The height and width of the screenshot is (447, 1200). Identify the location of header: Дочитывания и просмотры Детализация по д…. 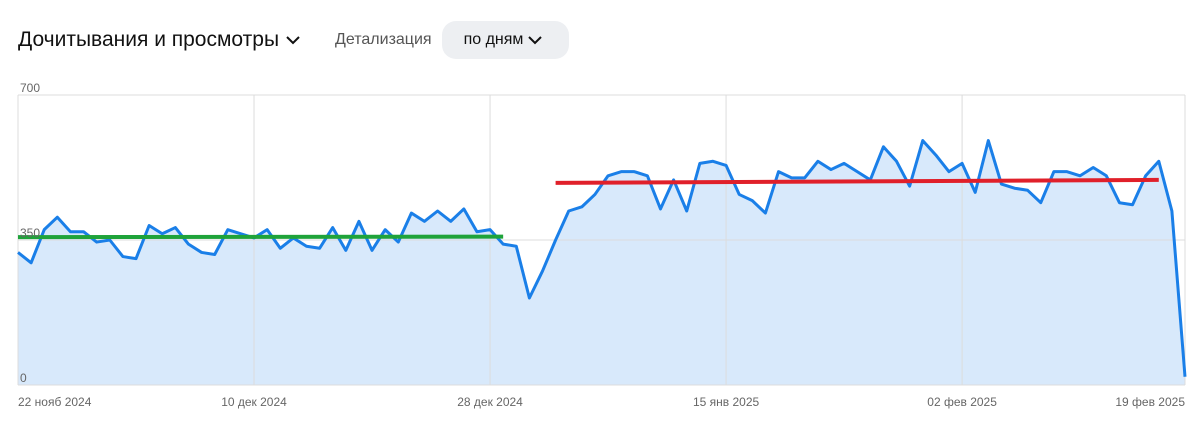
(294, 40).